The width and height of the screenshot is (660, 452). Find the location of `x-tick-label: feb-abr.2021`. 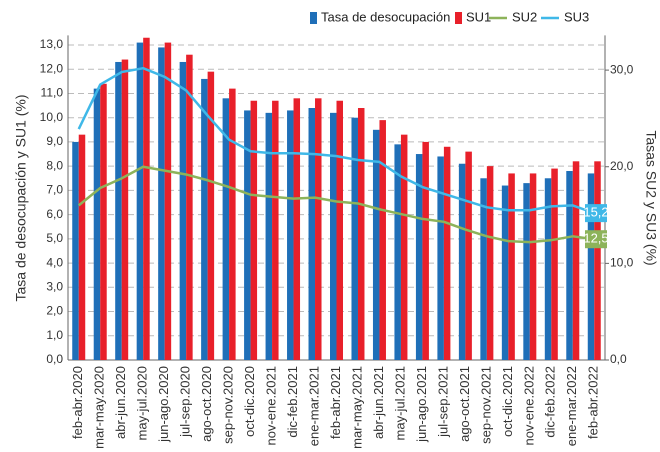

x-tick-label: feb-abr.2021 is located at coordinates (335, 402).